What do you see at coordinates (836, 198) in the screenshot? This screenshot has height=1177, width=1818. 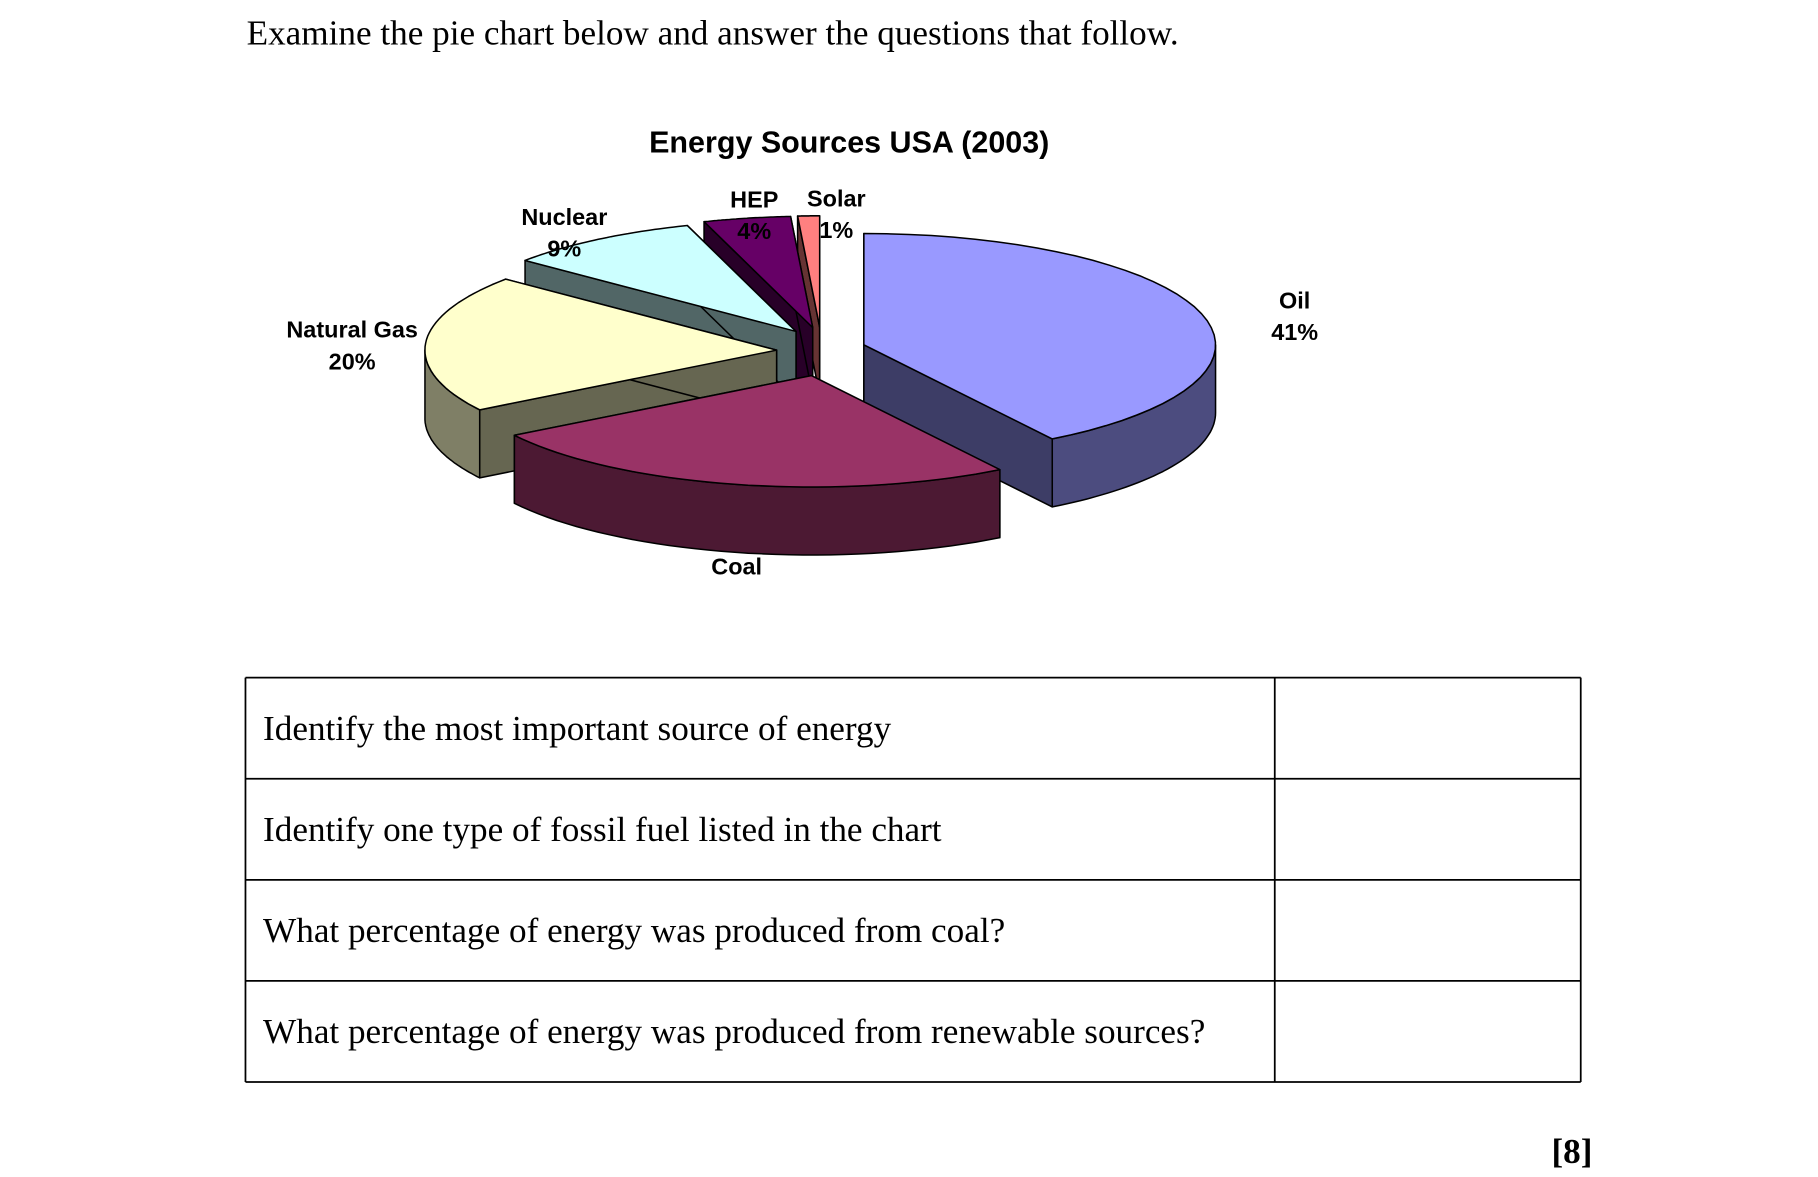 I see `slice-label: Solar` at bounding box center [836, 198].